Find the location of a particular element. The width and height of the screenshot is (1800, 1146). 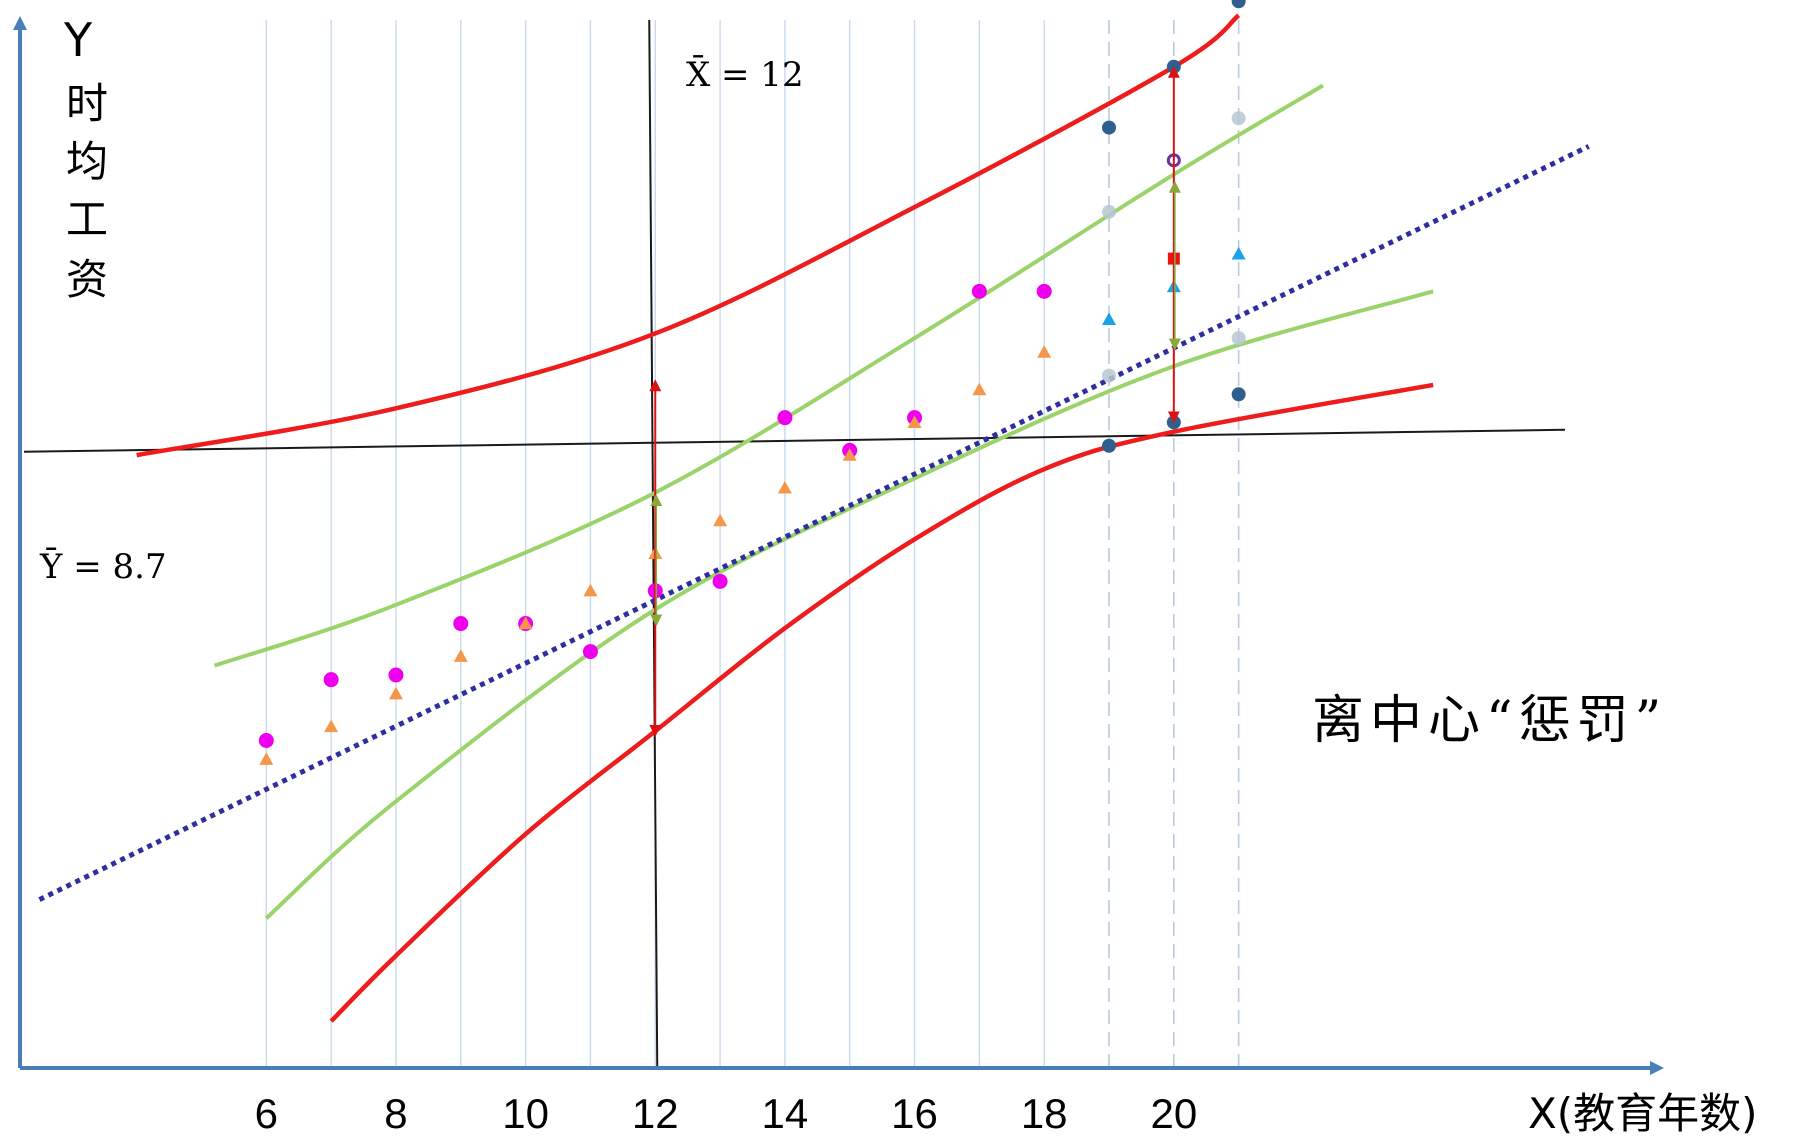

x-tick-label: 8 is located at coordinates (395, 1113).